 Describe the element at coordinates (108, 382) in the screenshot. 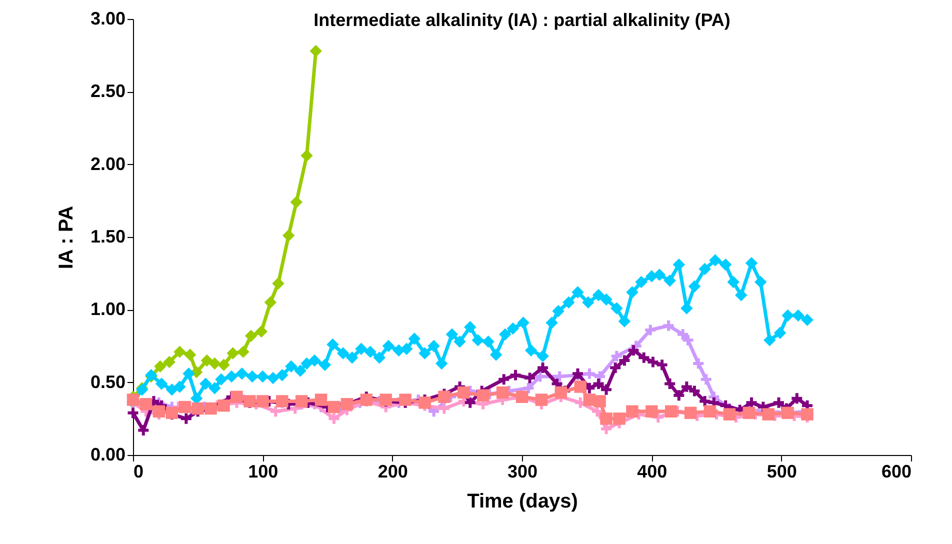

I see `y-tick-label: 0.50` at that location.